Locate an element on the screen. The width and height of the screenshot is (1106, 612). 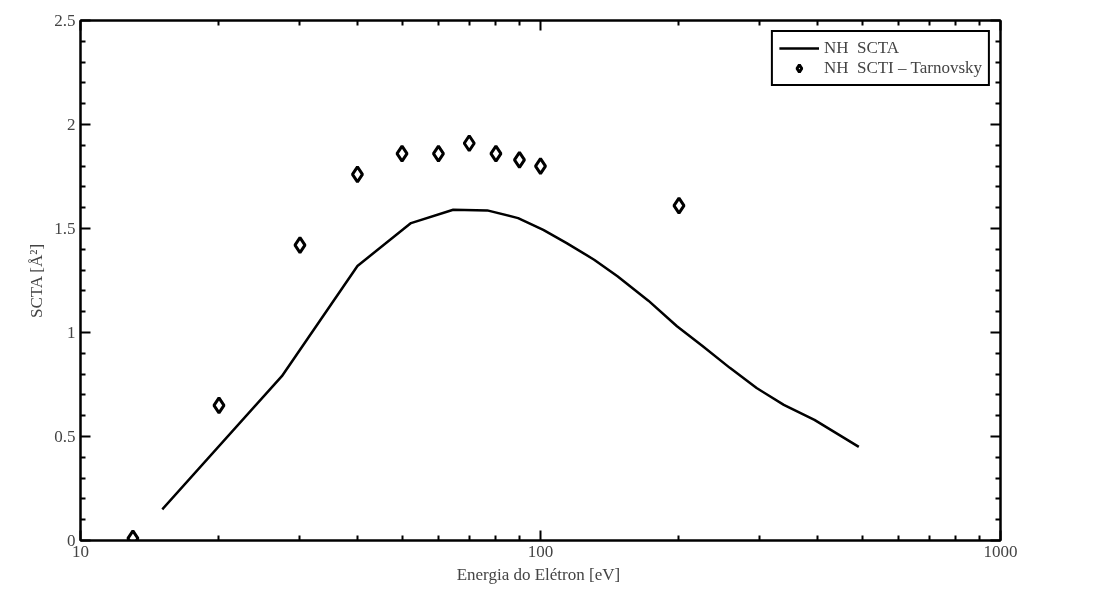
legend-label: NH SCTA is located at coordinates (861, 48).